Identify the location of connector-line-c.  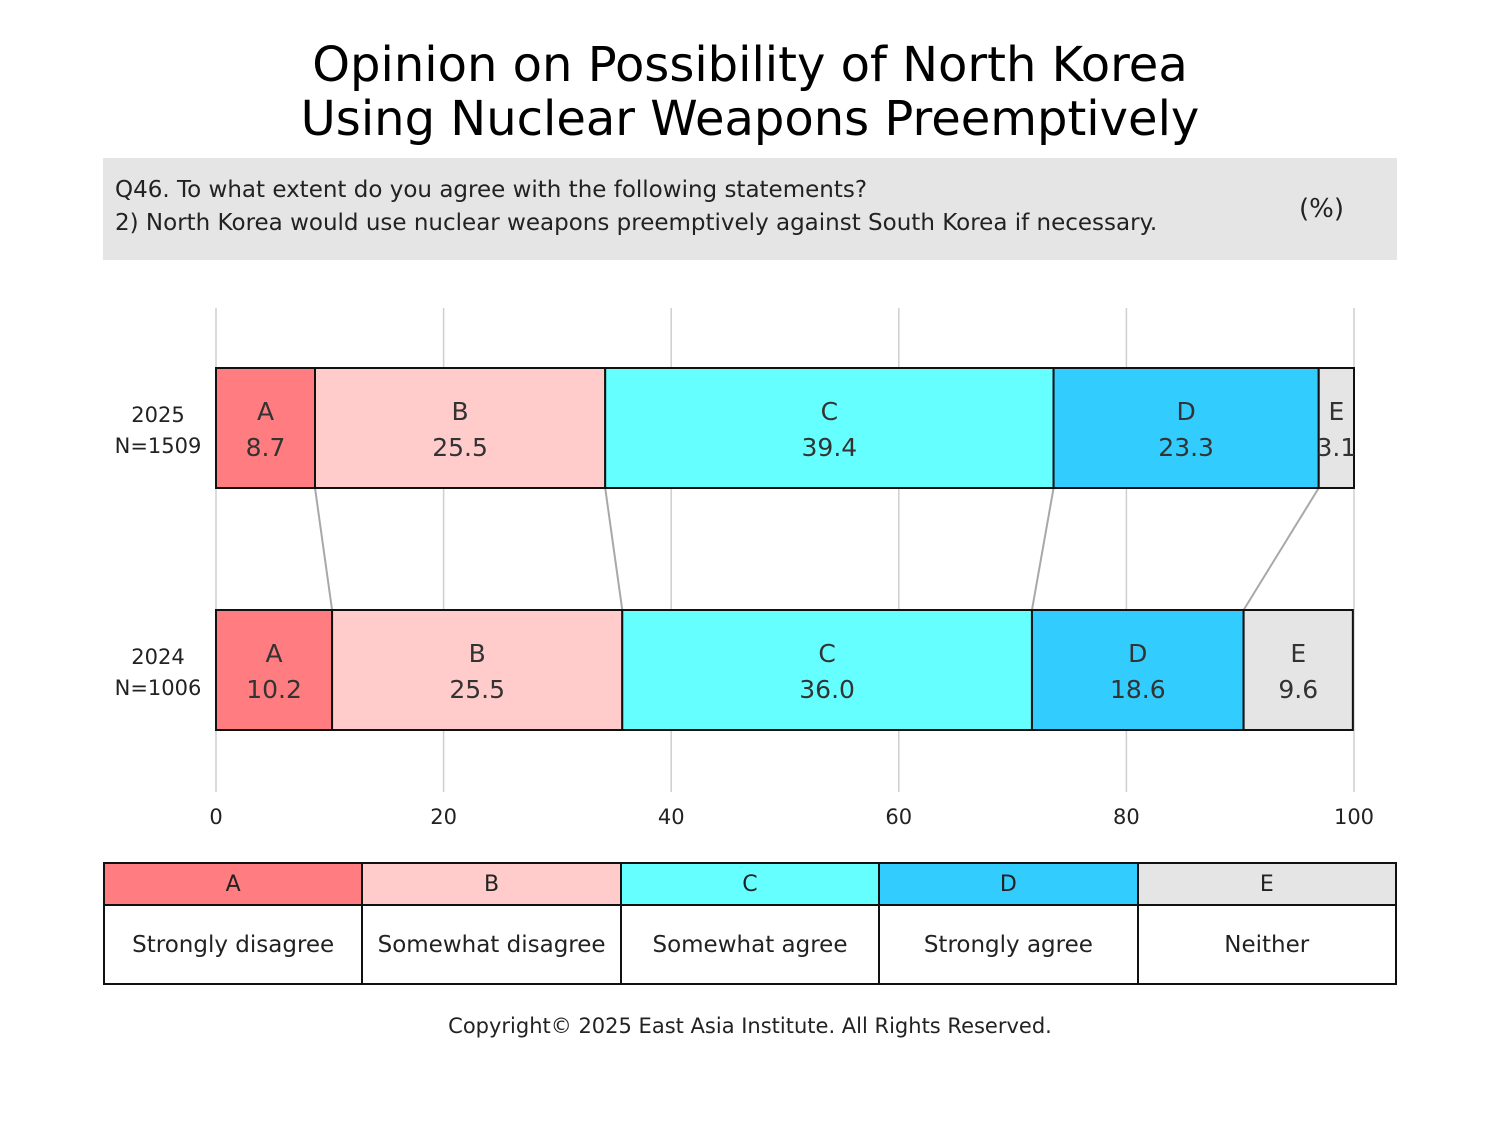
(1042, 549).